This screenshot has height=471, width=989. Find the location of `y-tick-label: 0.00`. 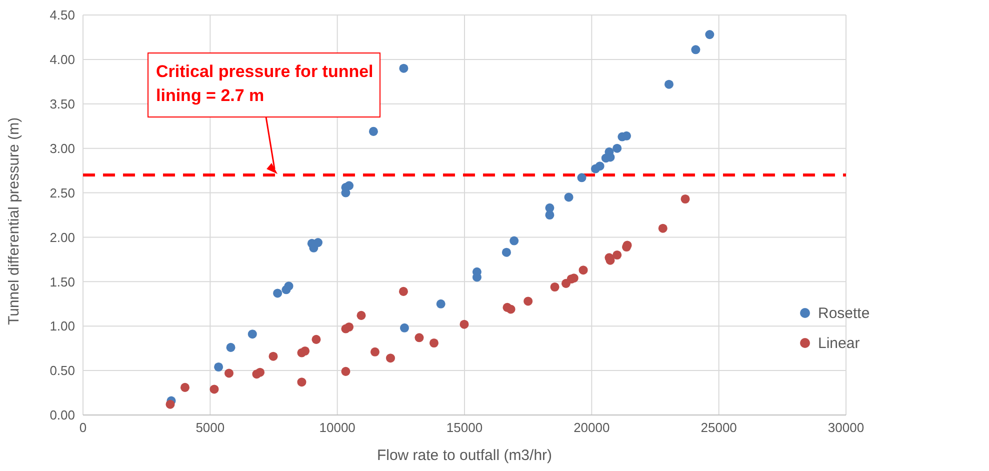

y-tick-label: 0.00 is located at coordinates (62, 415).